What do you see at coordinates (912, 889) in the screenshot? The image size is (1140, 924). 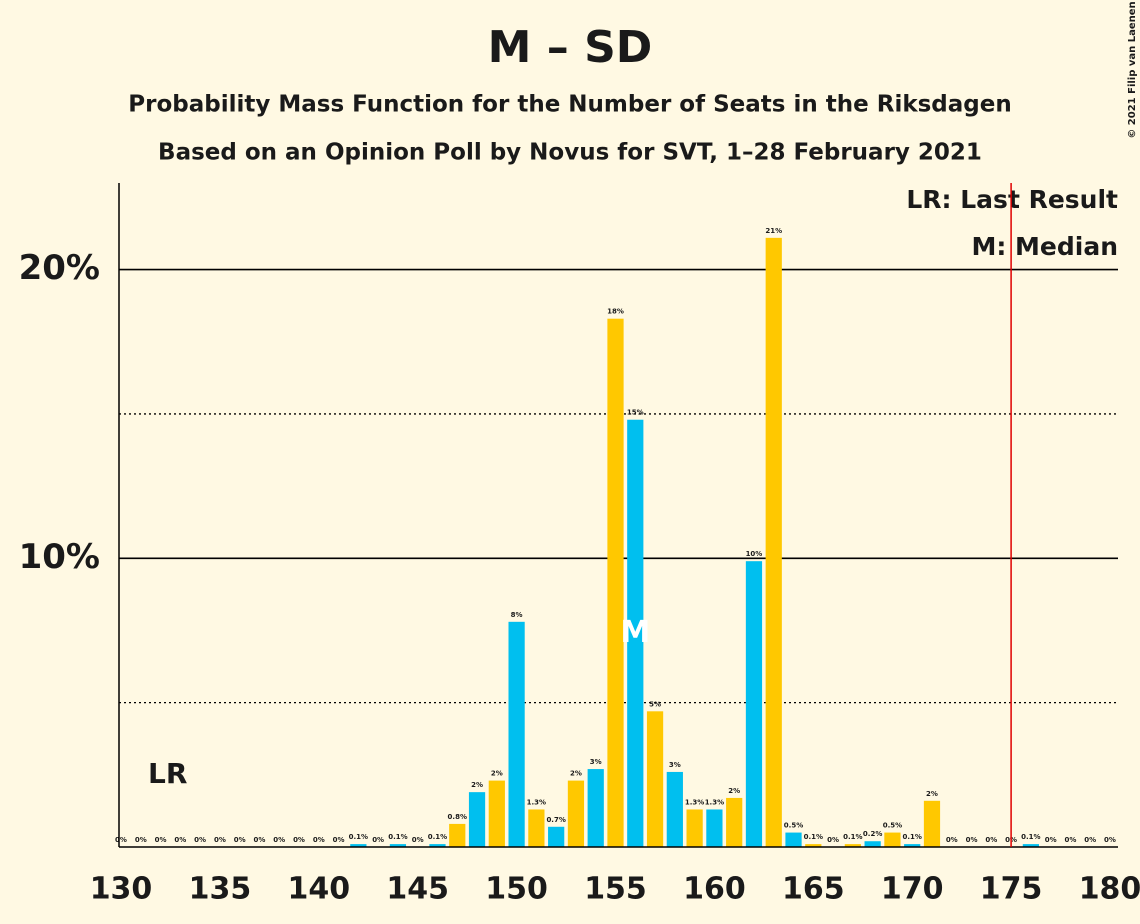 I see `x-tick-label: 170` at bounding box center [912, 889].